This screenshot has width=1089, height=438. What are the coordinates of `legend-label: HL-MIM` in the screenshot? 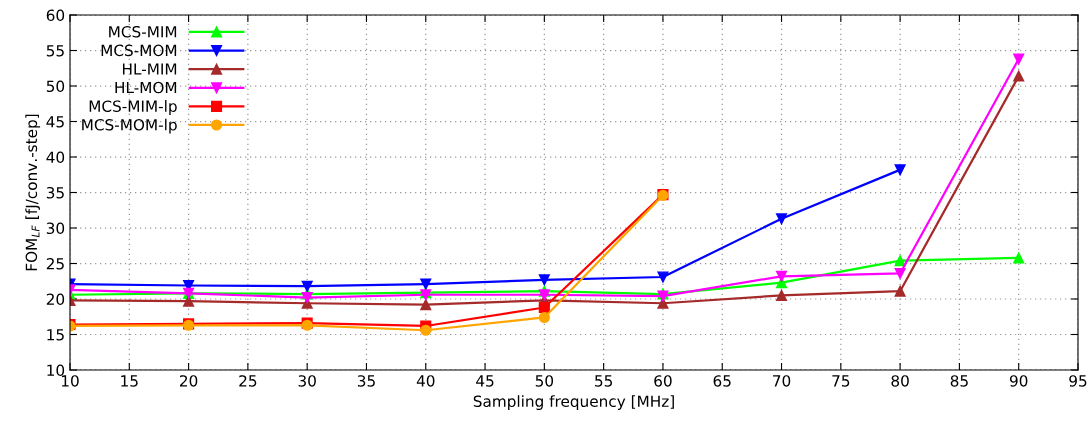 It's located at (149, 69).